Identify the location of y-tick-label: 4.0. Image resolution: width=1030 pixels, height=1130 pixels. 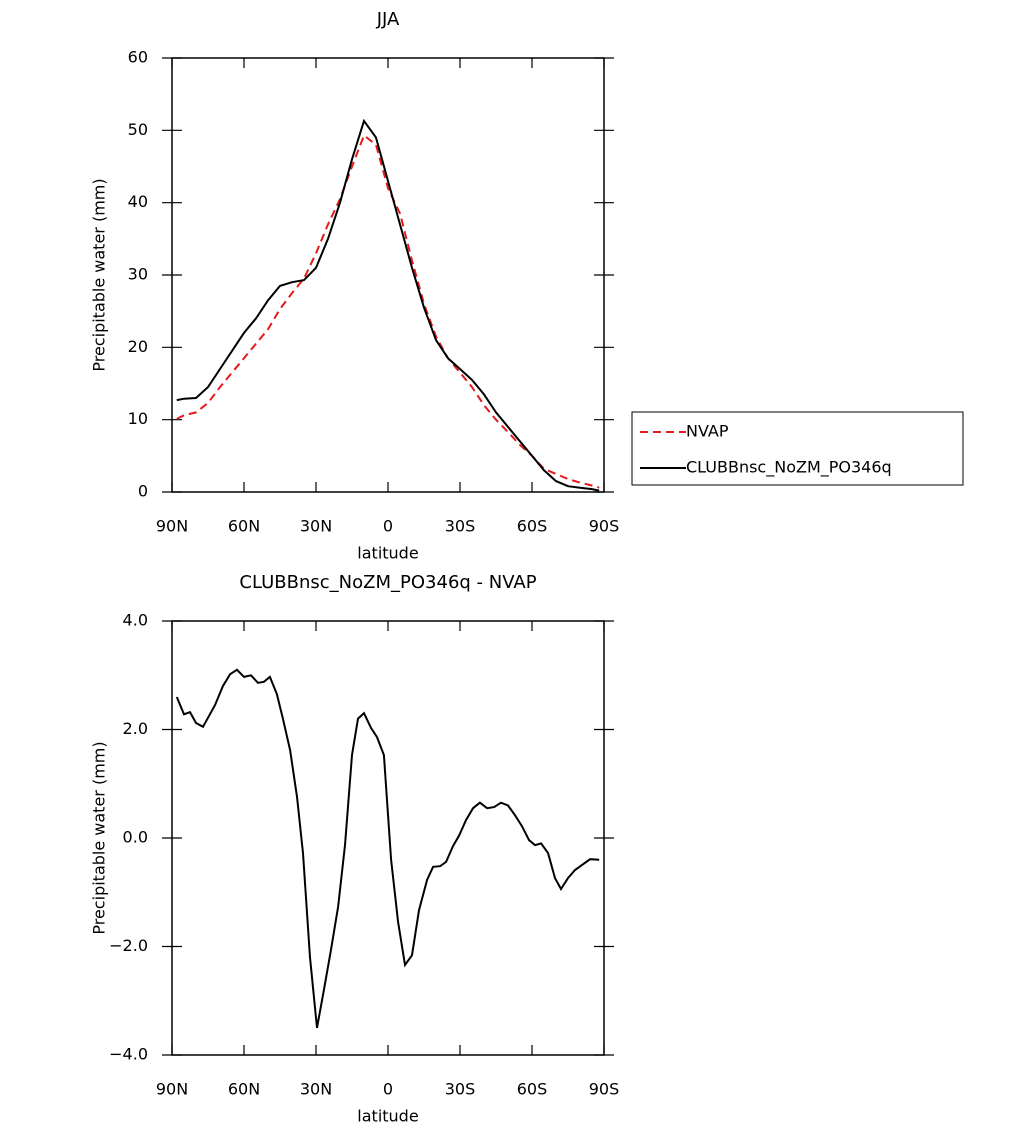
(135, 620).